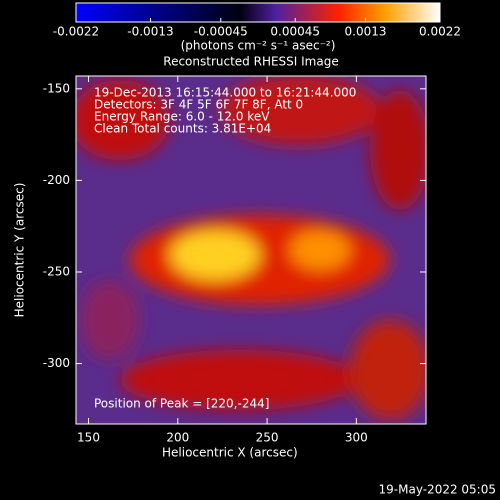  I want to click on chart-title: Reconstructed RHESSI Image, so click(250, 62).